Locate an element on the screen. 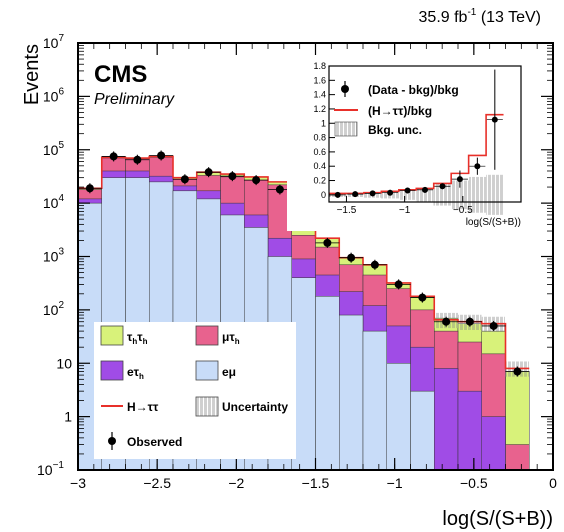 The height and width of the screenshot is (532, 564). inset-y-tick-label-4: 0.8 is located at coordinates (319, 138).